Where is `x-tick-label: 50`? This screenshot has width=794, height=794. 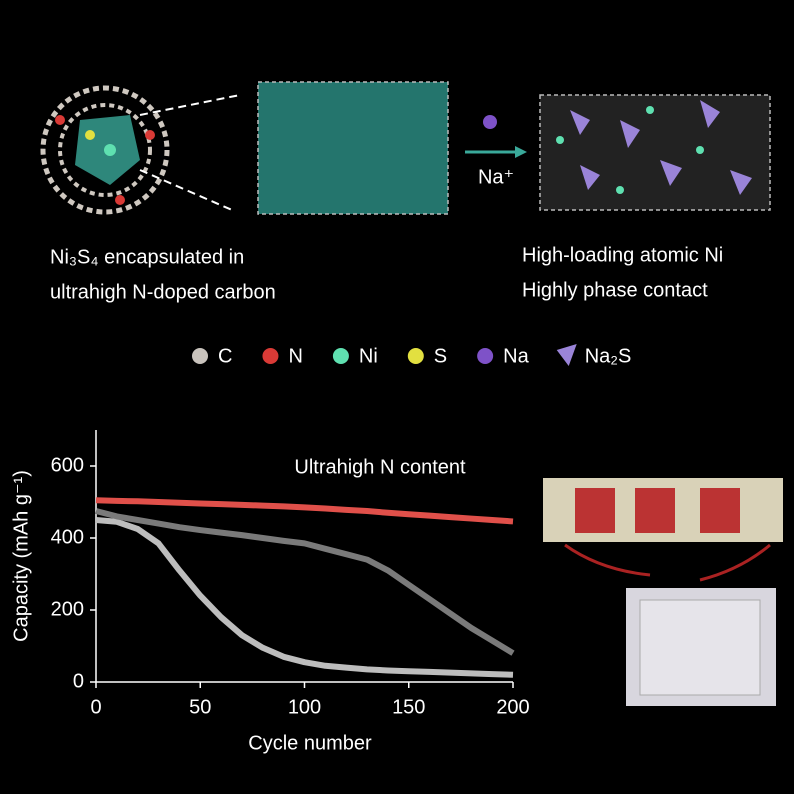
x-tick-label: 50 is located at coordinates (200, 707).